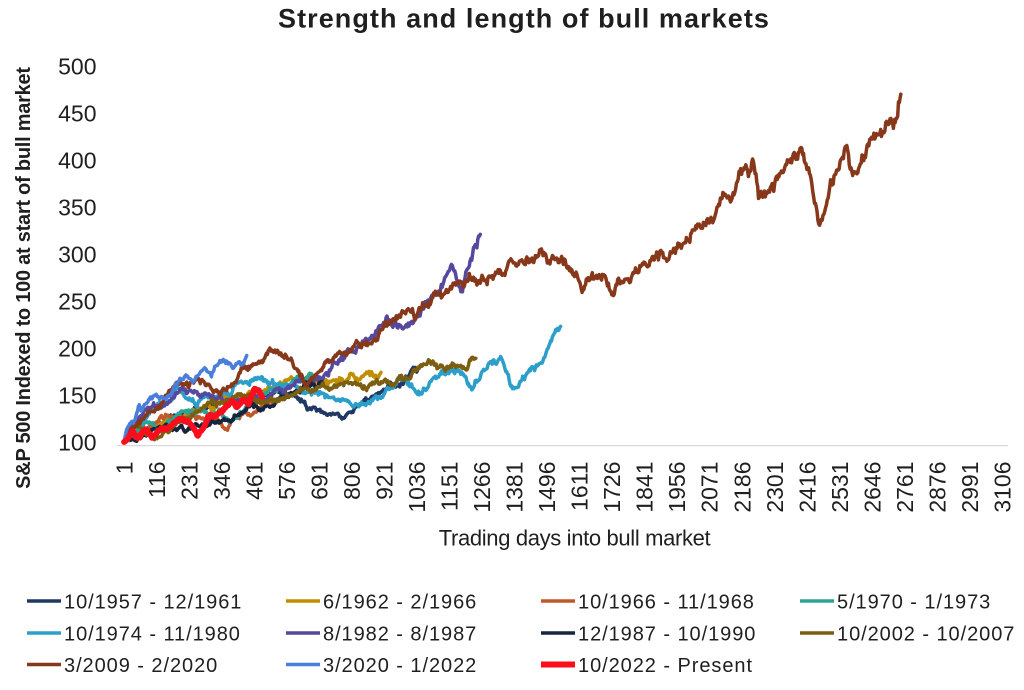  I want to click on svg-text: 100, so click(77, 442).